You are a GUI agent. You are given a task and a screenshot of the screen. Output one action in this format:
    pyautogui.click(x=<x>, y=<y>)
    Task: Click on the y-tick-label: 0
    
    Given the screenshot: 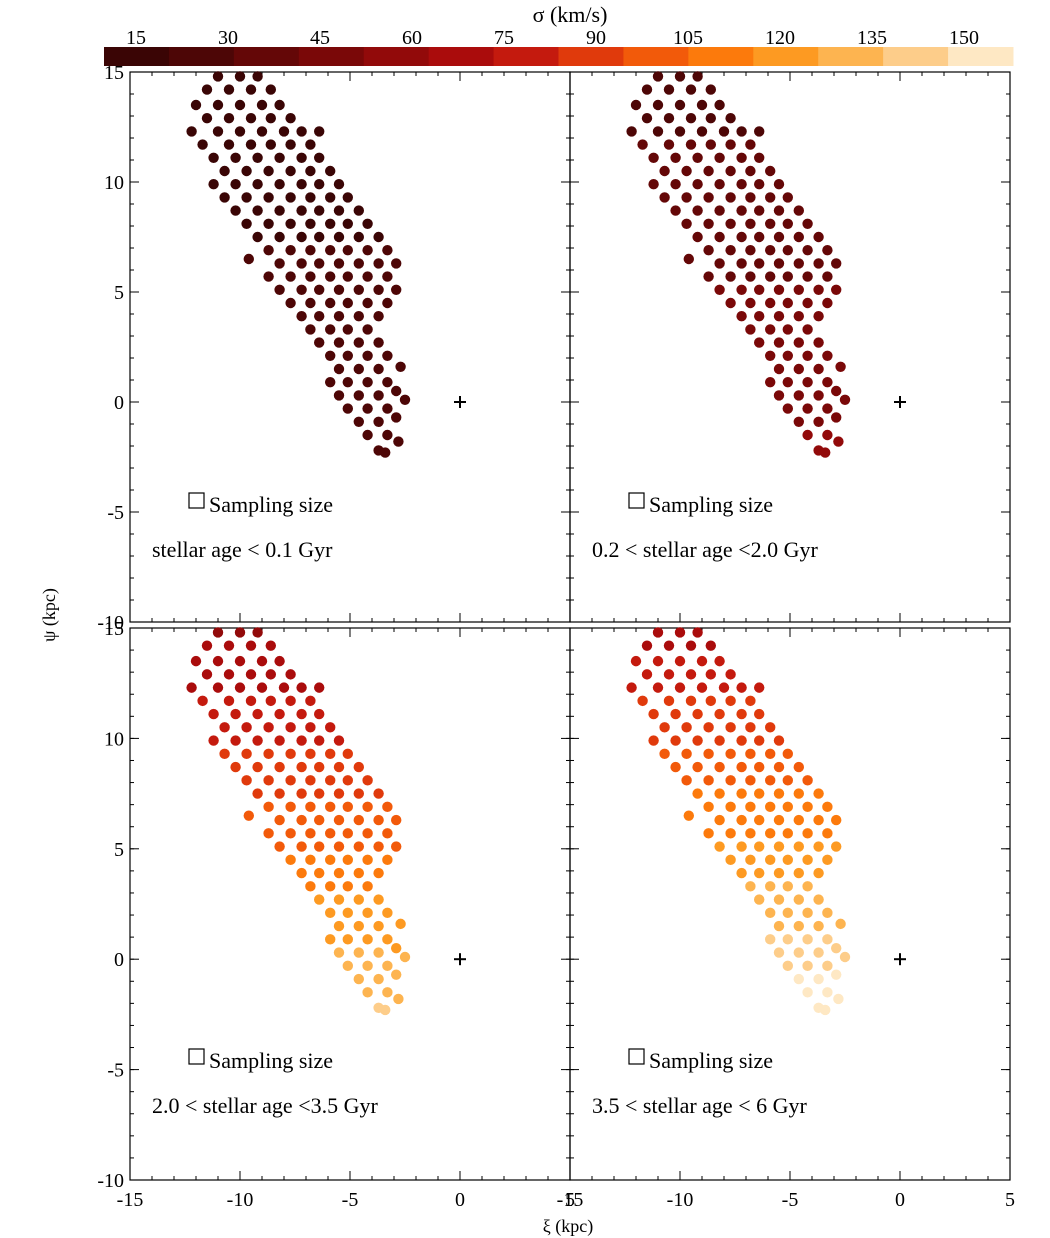 What is the action you would take?
    pyautogui.click(x=119, y=403)
    